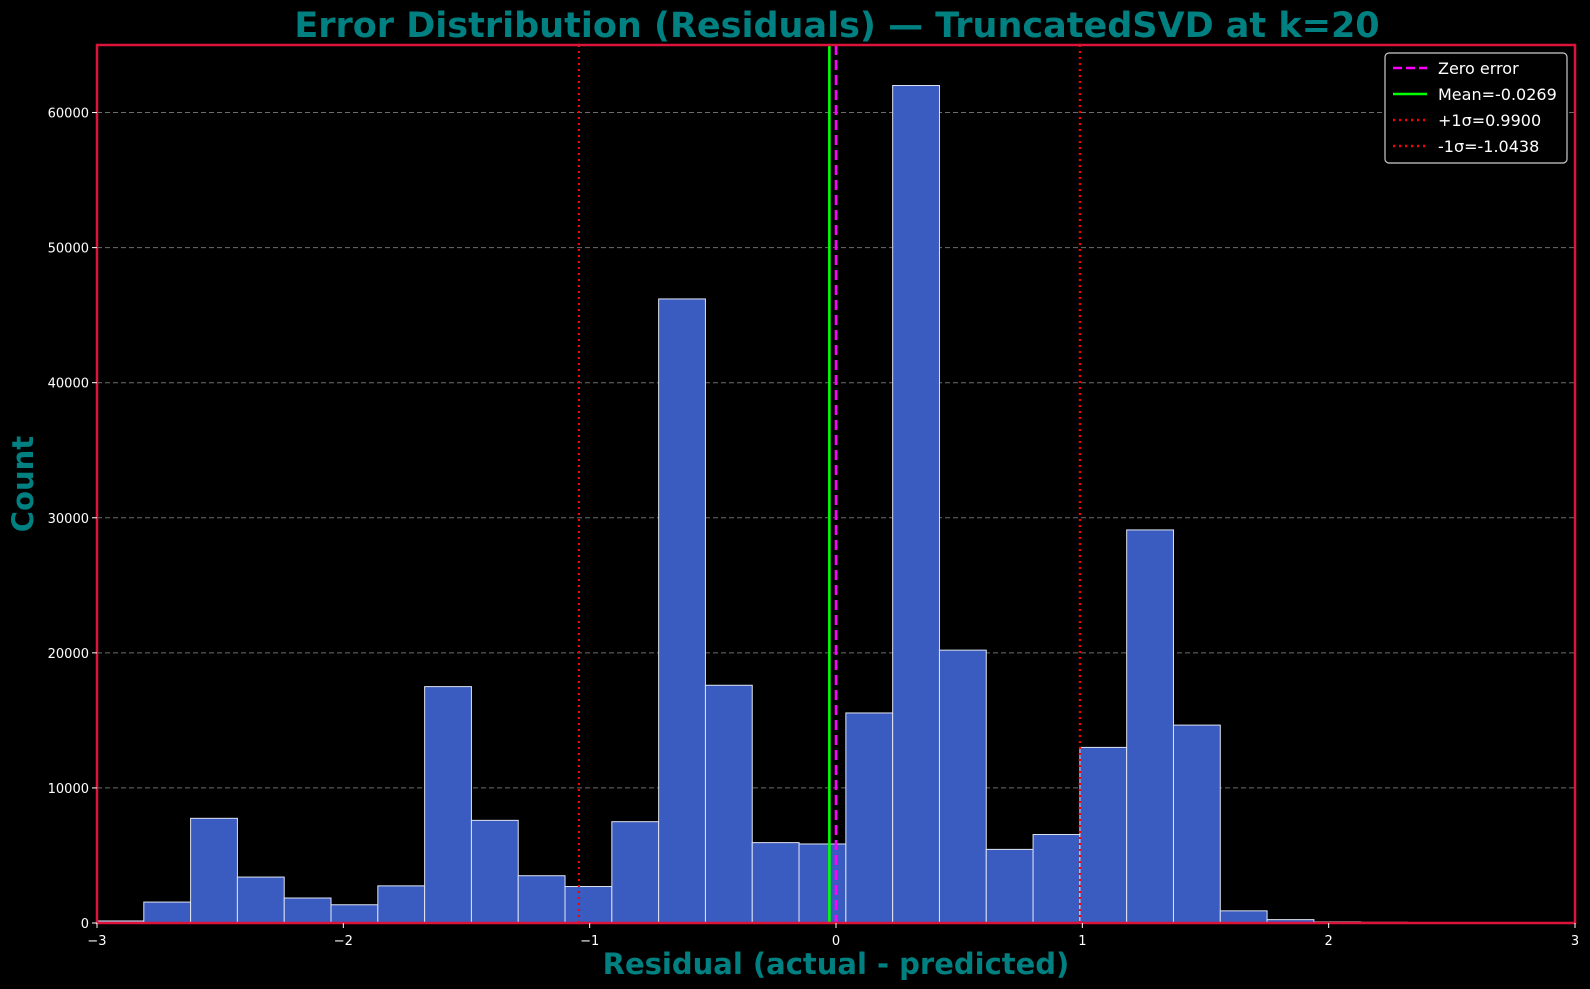  I want to click on y-axis-ticks: 0 10000 20000 30000 40000 50000 60000, so click(72, 519).